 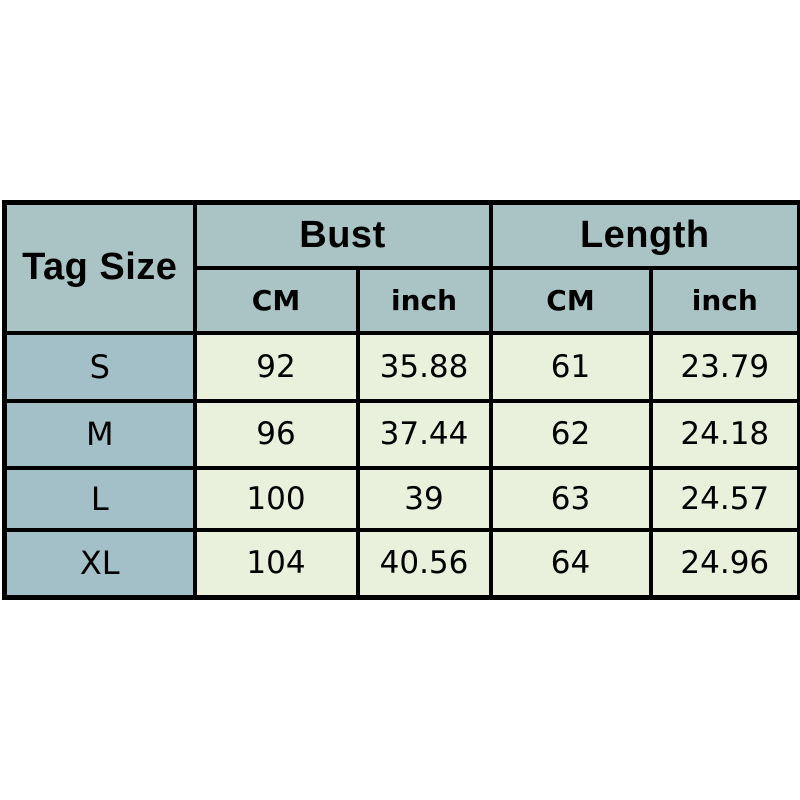 I want to click on bust-inch-cell: 35.88, so click(x=424, y=366).